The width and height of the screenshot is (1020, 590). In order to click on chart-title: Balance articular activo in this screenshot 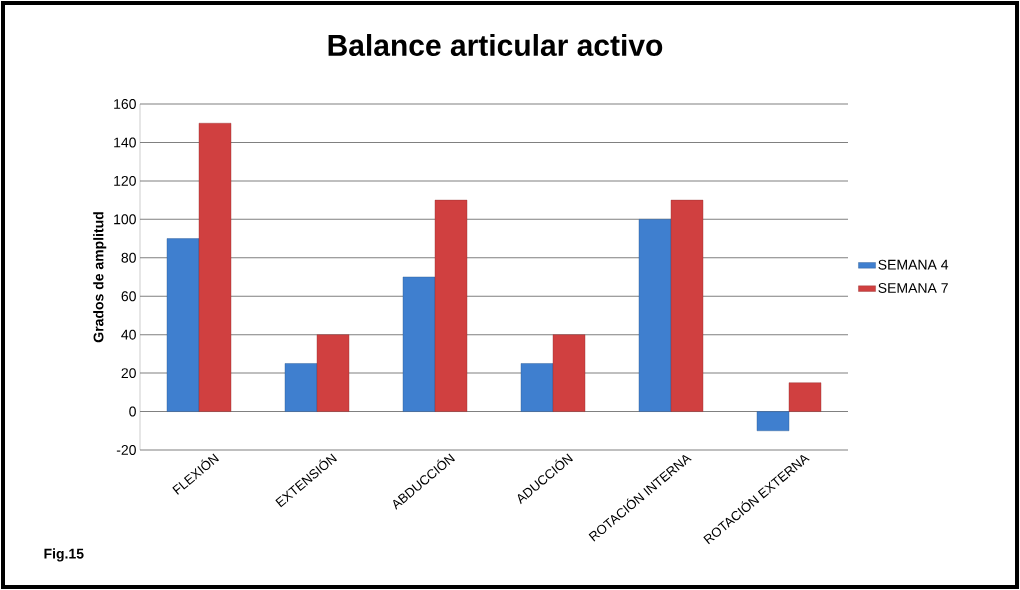, I will do `click(495, 45)`.